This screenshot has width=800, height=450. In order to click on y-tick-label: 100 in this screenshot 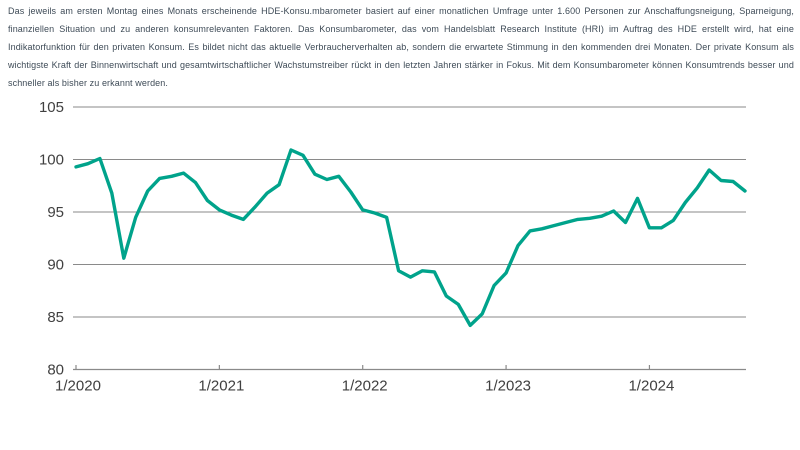, I will do `click(51, 160)`.